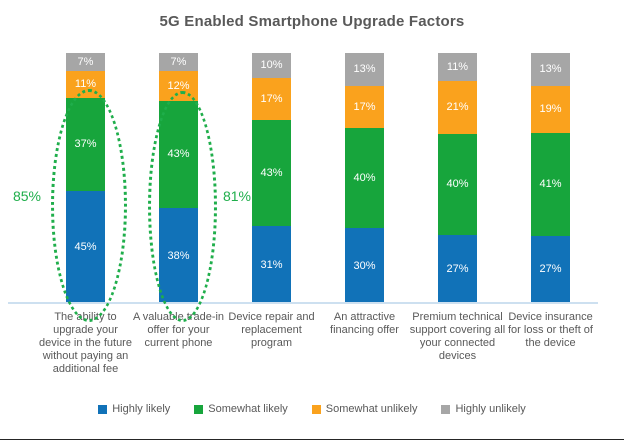  I want to click on segment-value-label: 10%, so click(271, 65).